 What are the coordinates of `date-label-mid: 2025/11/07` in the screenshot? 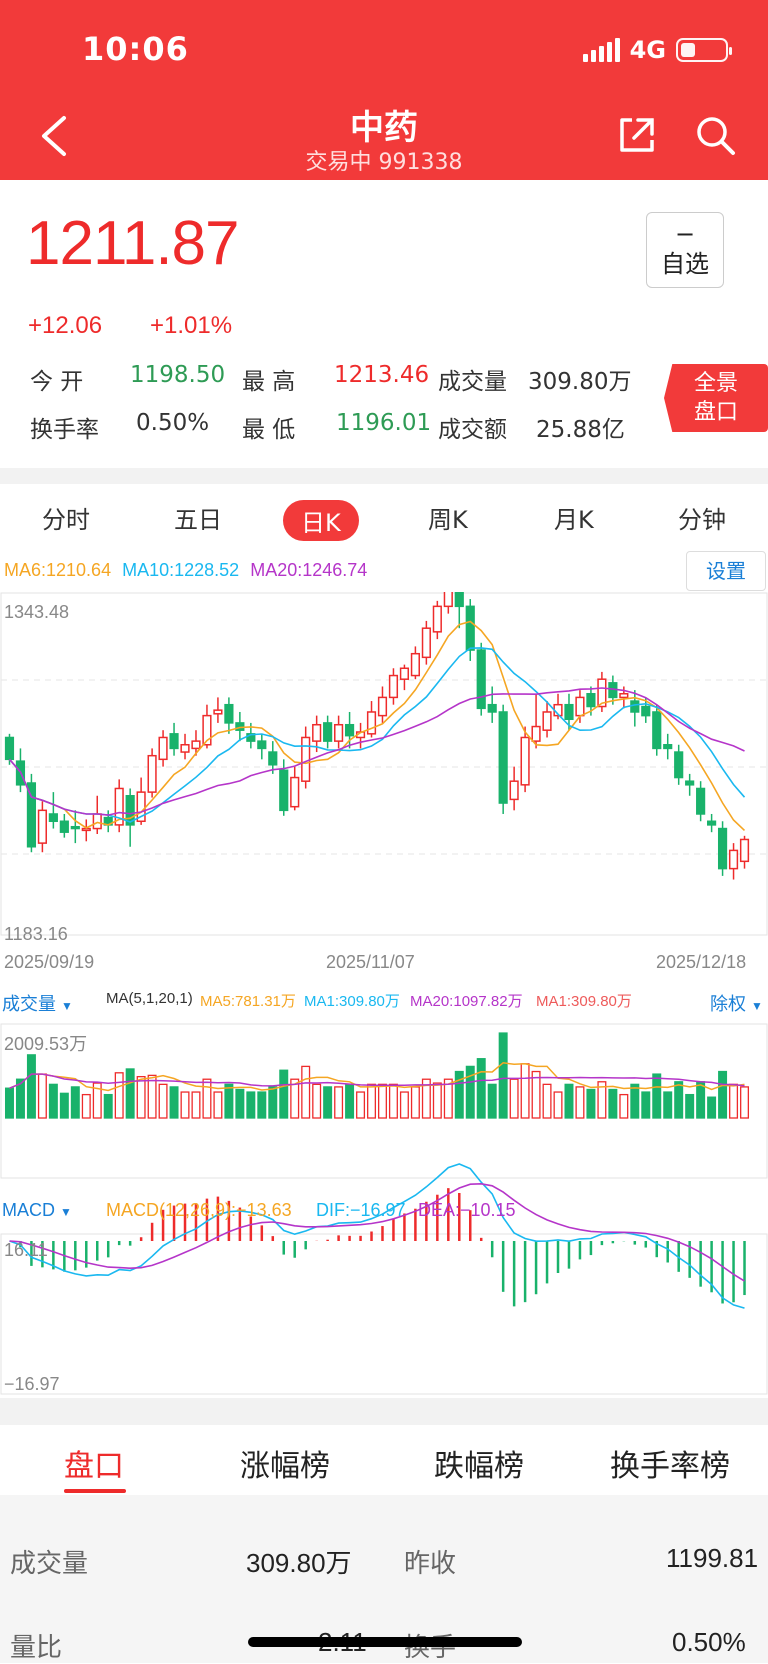 It's located at (370, 962).